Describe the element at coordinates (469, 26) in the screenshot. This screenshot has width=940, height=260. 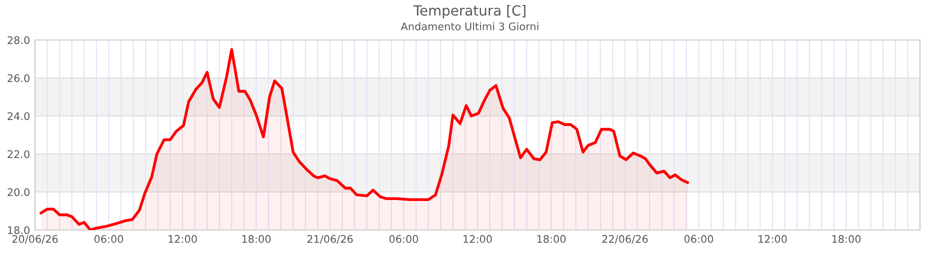
I see `chart-subtitle: Andamento Ultimi 3 Giorni` at that location.